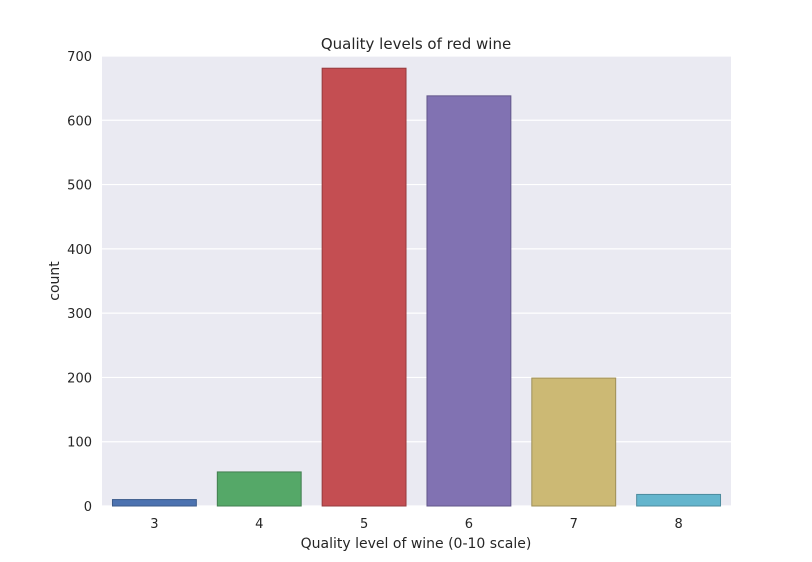  Describe the element at coordinates (79, 57) in the screenshot. I see `y-tick-label: 700` at that location.